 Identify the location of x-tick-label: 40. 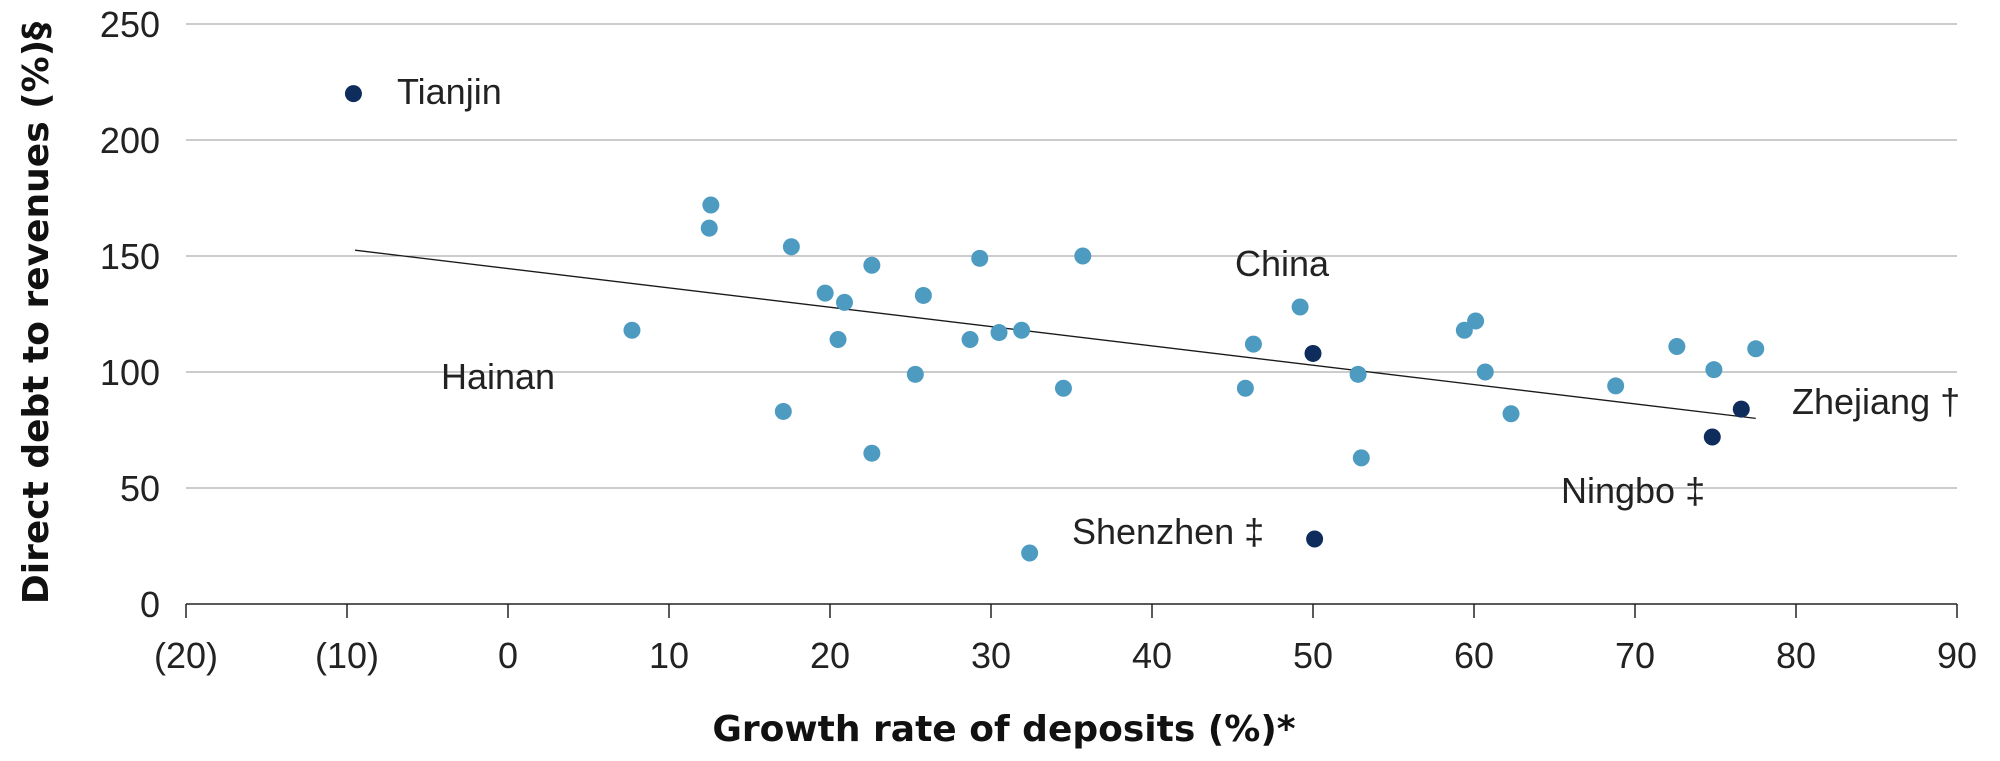
(1152, 655).